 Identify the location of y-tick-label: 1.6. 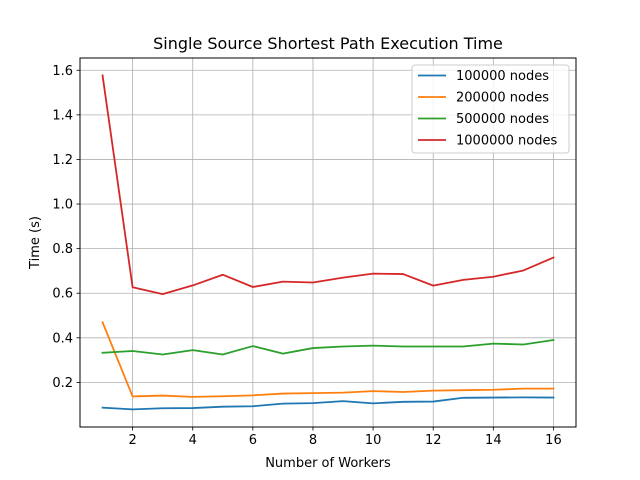
(62, 71).